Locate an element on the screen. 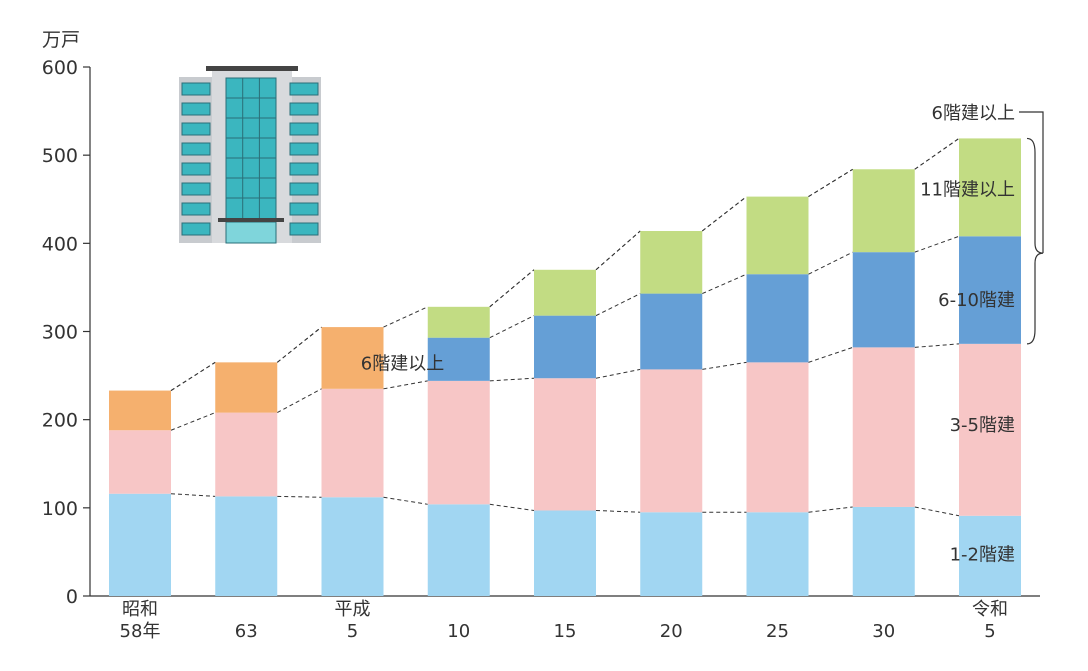  x-category-label: 63 is located at coordinates (246, 631).